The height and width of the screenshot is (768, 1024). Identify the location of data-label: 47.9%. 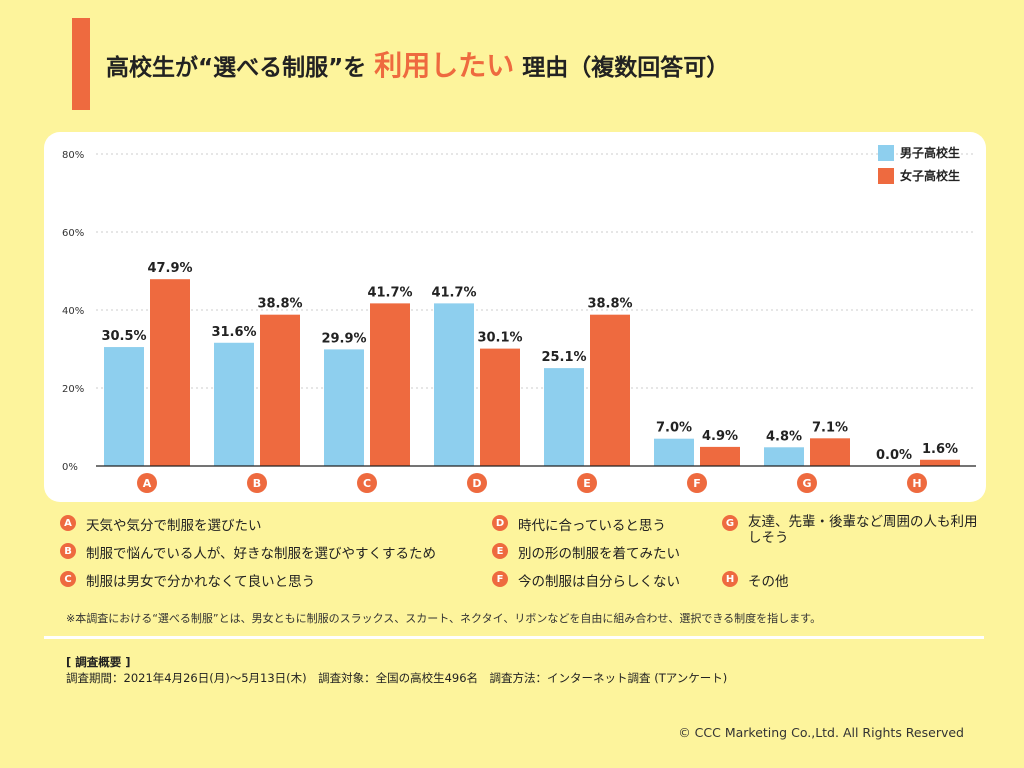
(169, 268).